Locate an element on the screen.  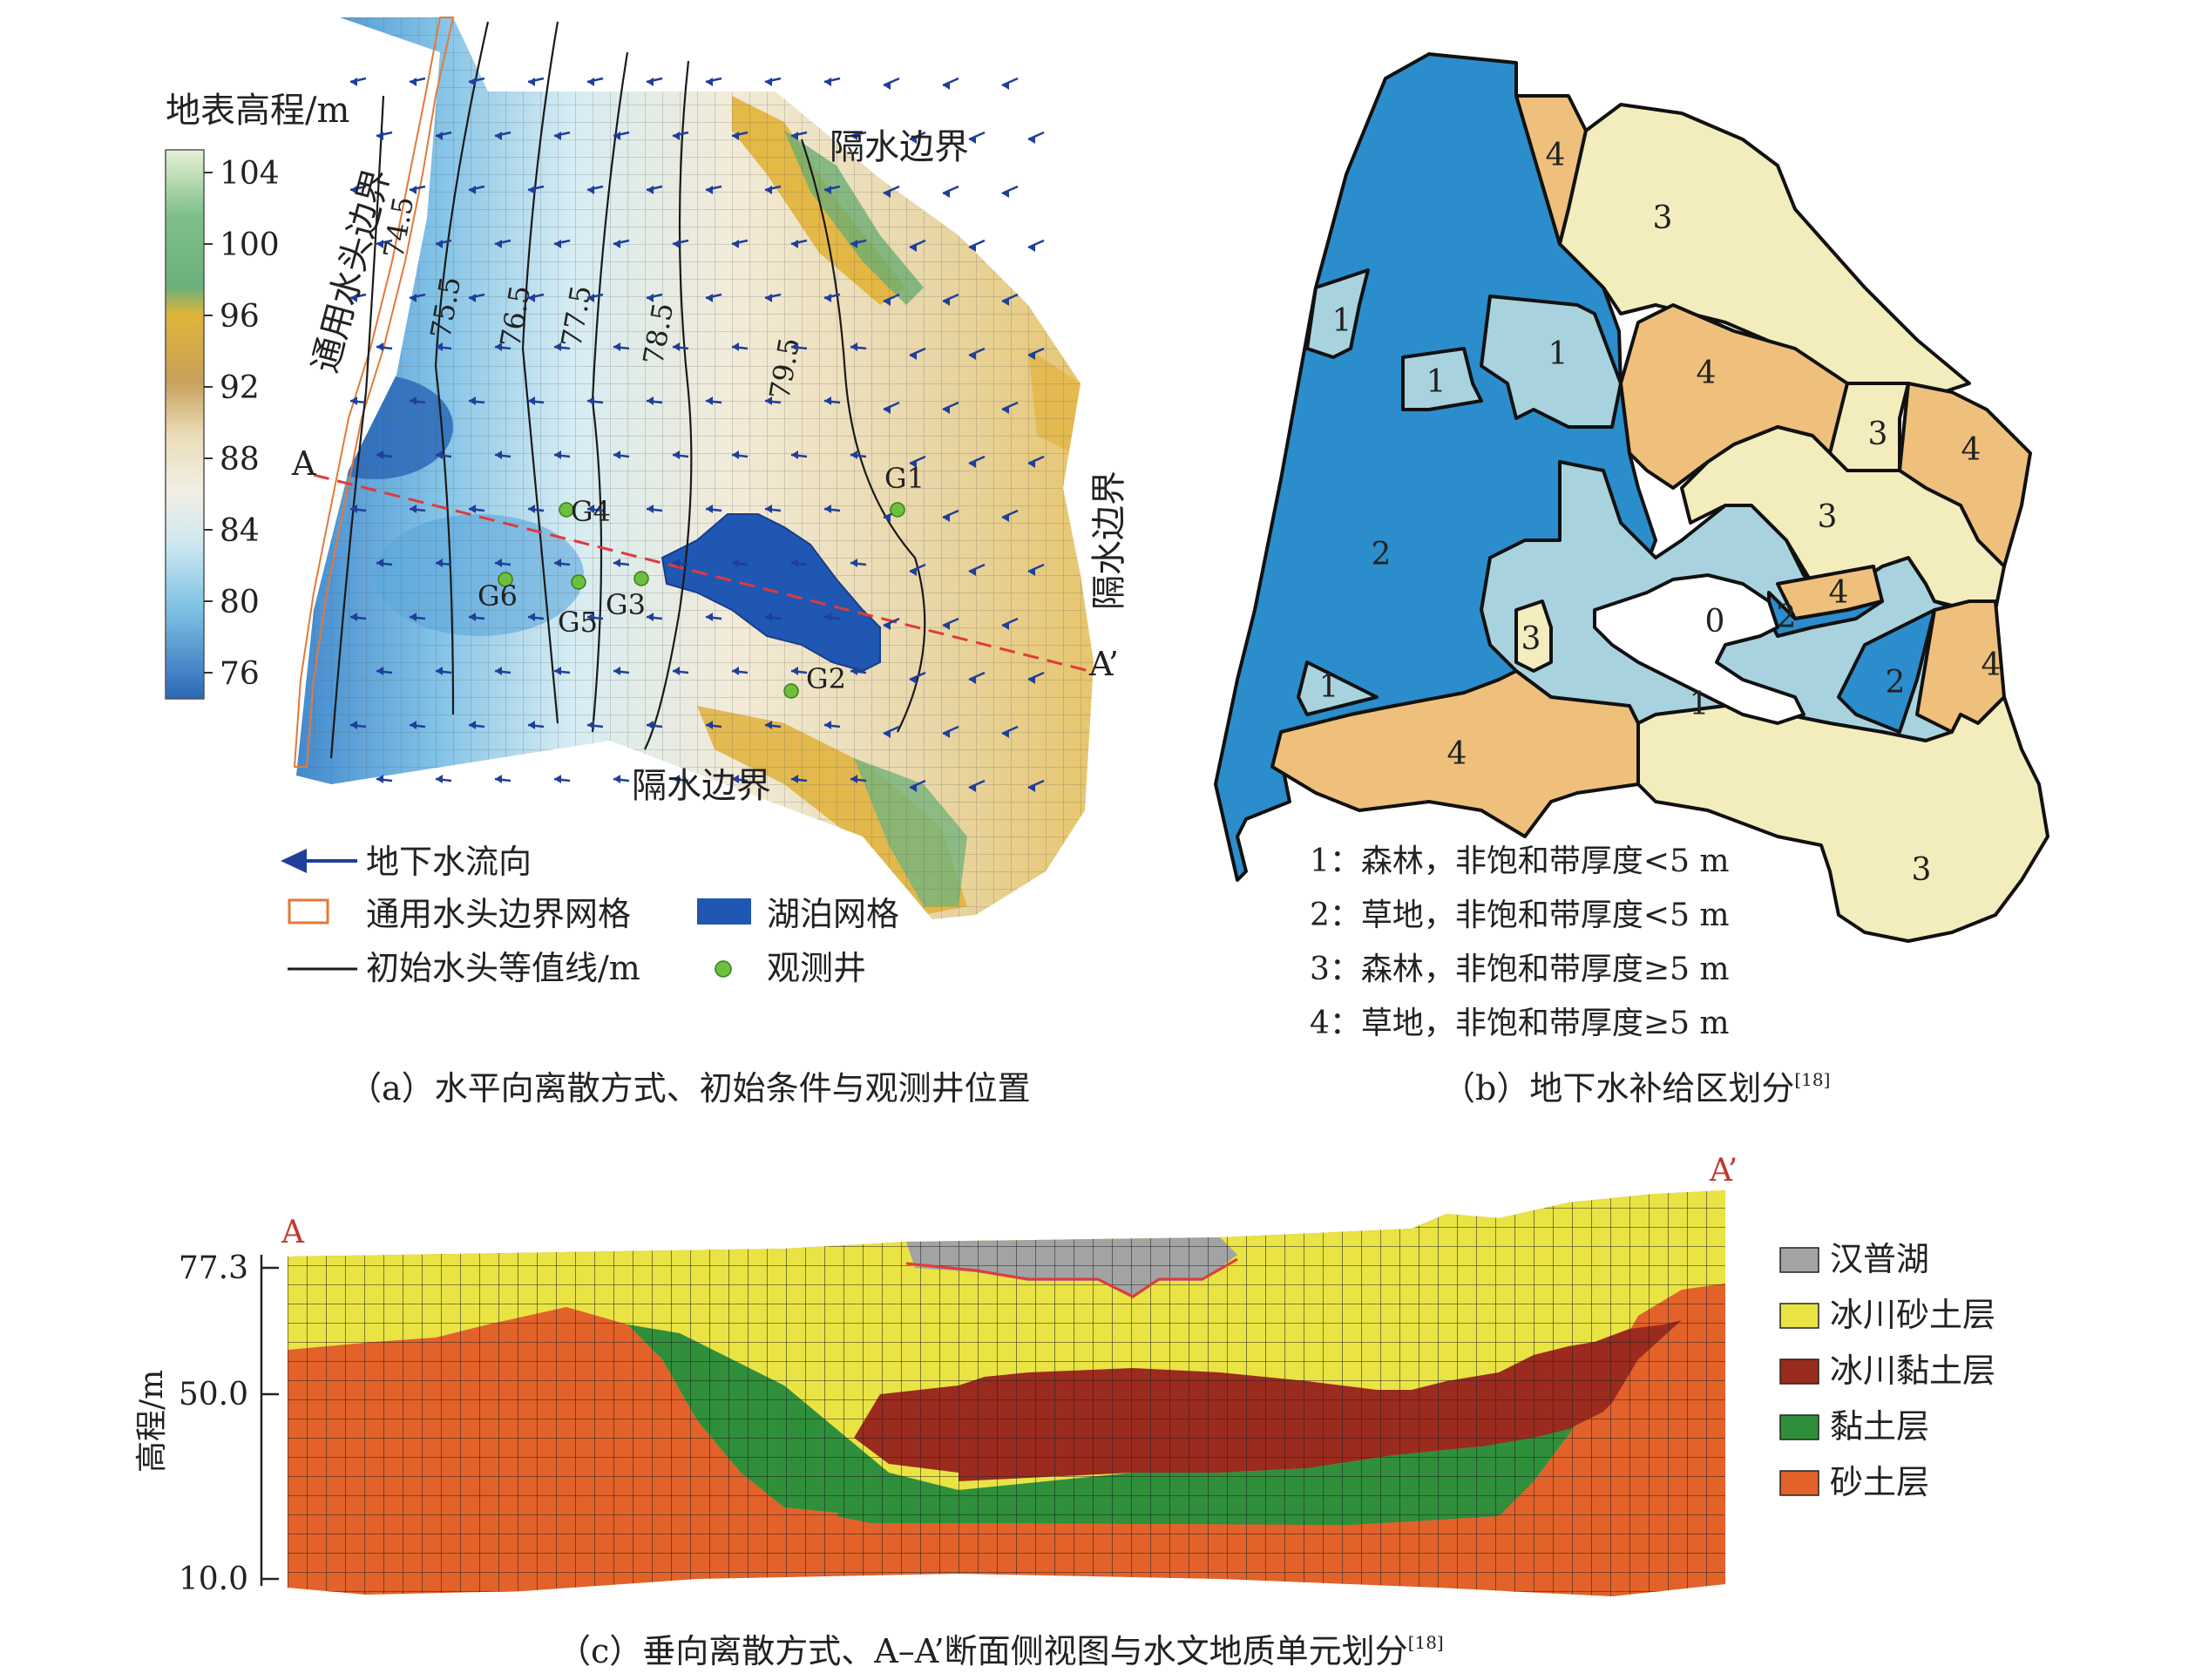
layer-swatch is located at coordinates (1799, 1260).